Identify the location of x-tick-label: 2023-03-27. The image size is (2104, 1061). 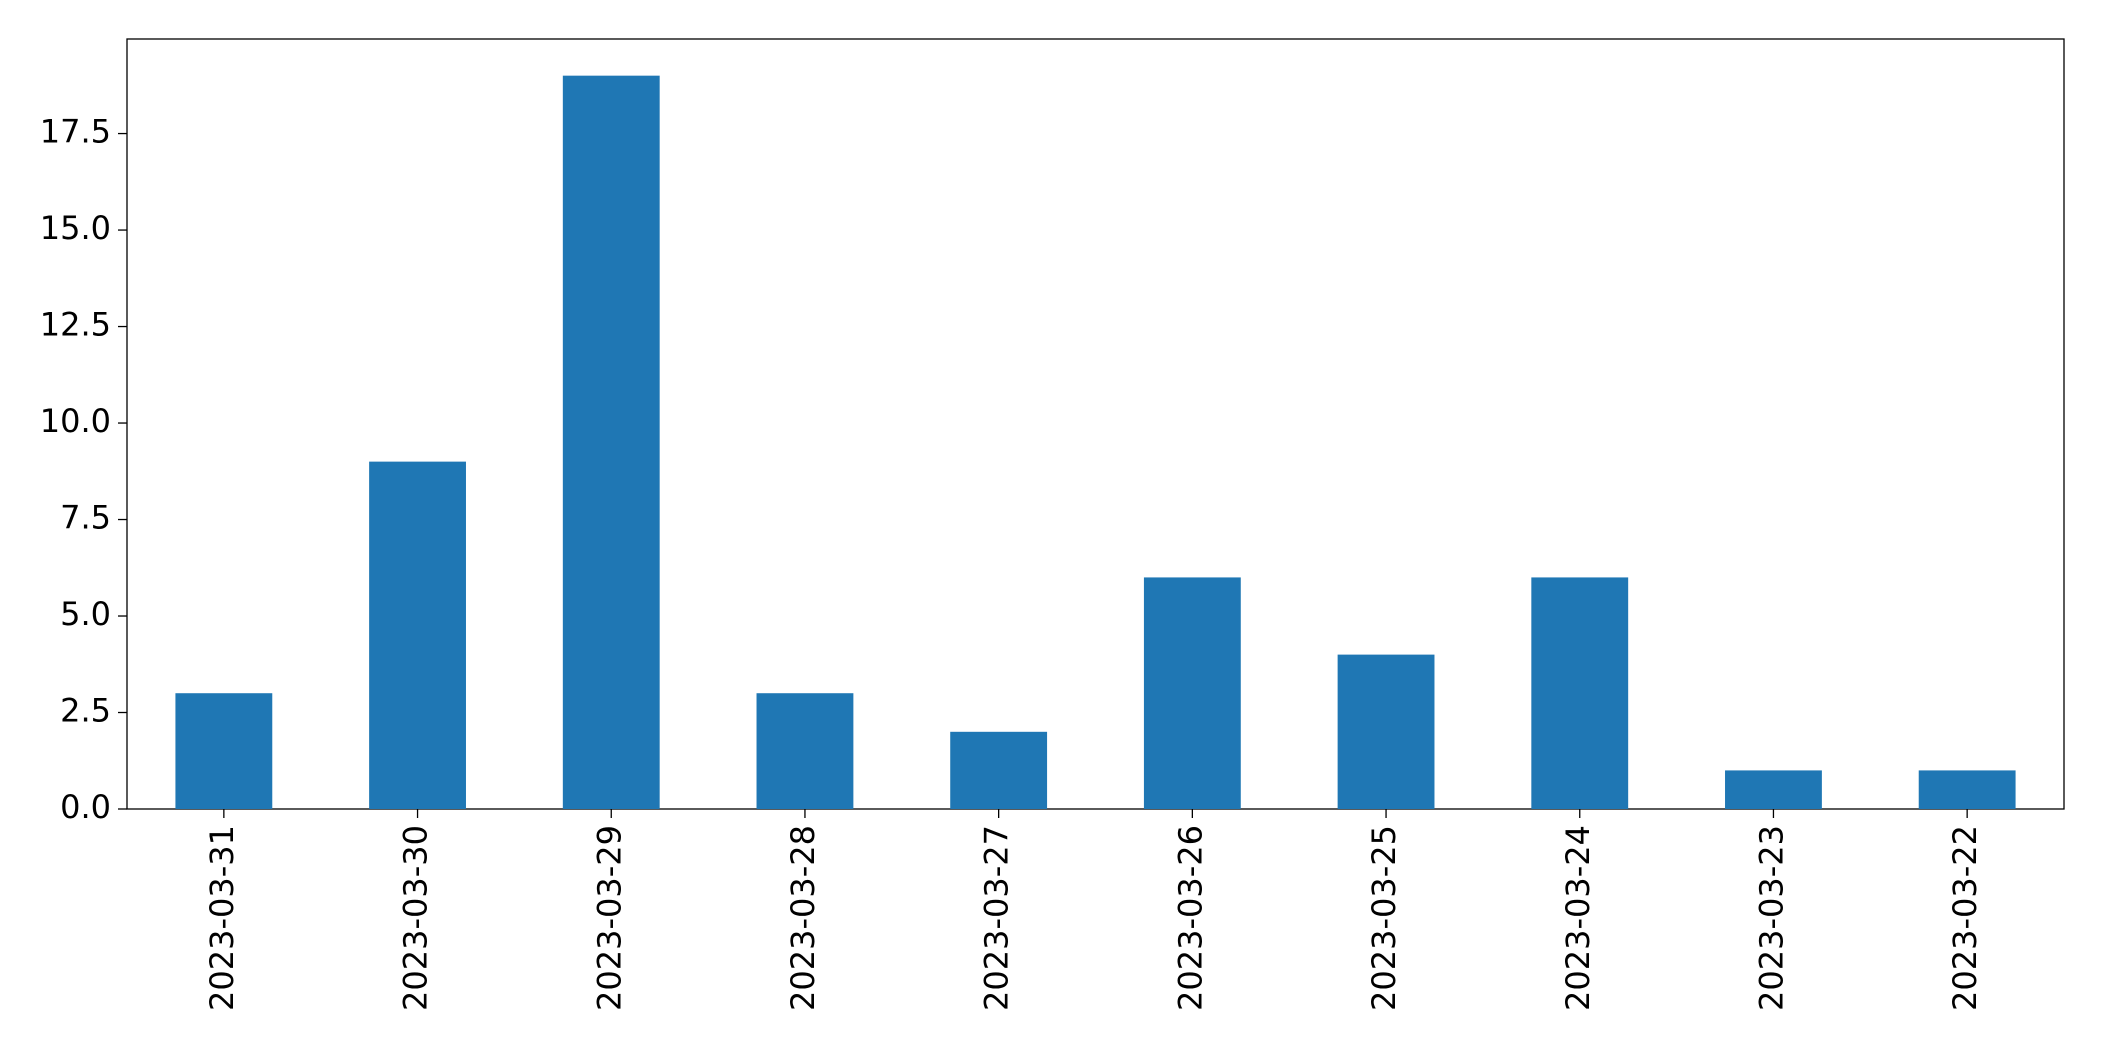
(997, 918).